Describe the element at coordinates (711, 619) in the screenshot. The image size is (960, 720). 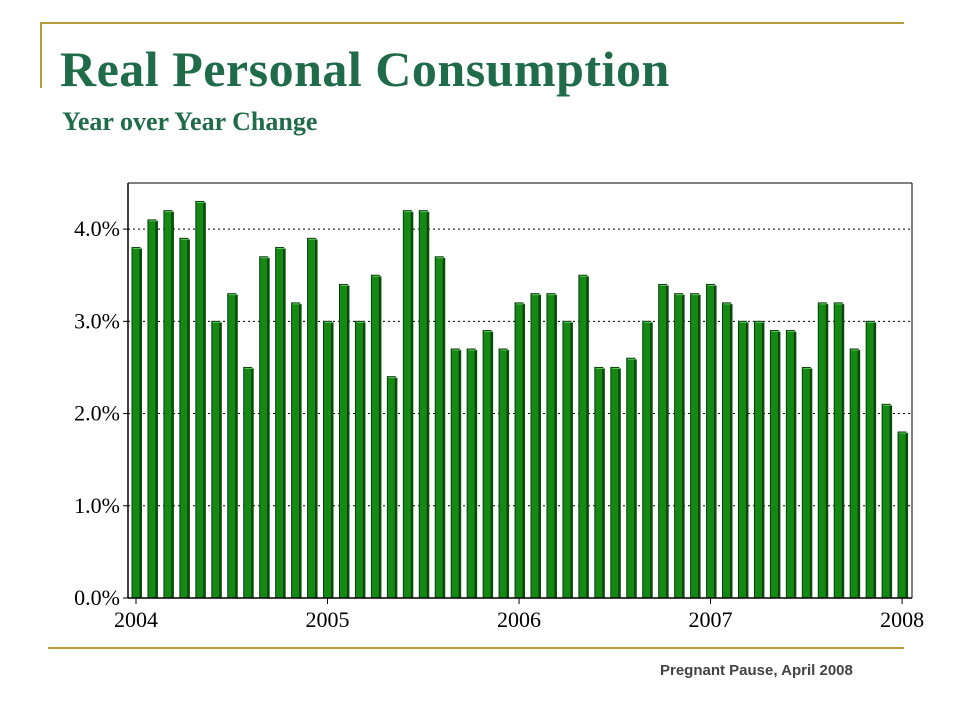
I see `x-tick-label: 2007` at that location.